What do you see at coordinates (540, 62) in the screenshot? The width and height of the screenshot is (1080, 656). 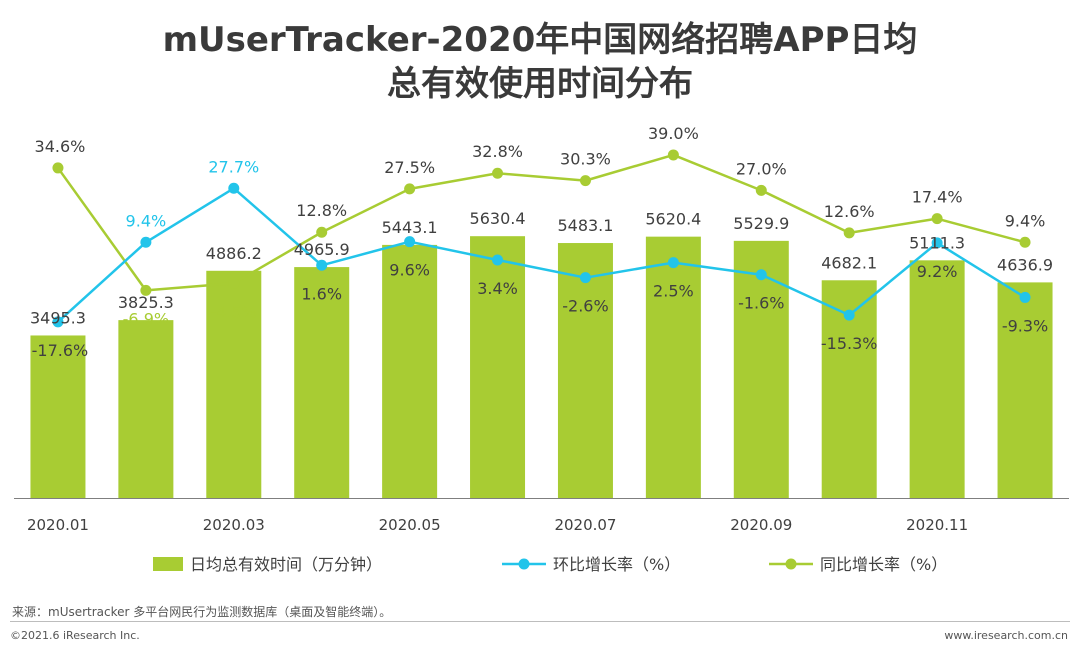 I see `chart-title: mUserTracker-2020年中国网络招聘APP日均 总有效使用时间分布` at bounding box center [540, 62].